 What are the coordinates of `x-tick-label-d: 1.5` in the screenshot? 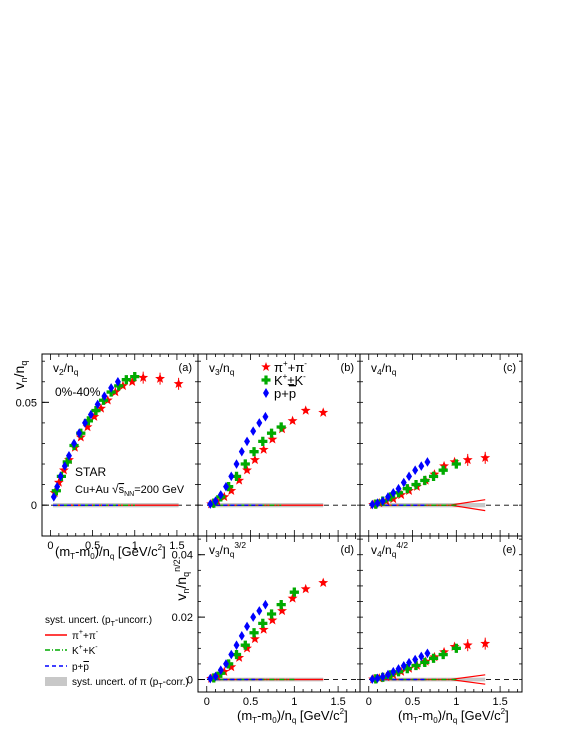 It's located at (337, 702).